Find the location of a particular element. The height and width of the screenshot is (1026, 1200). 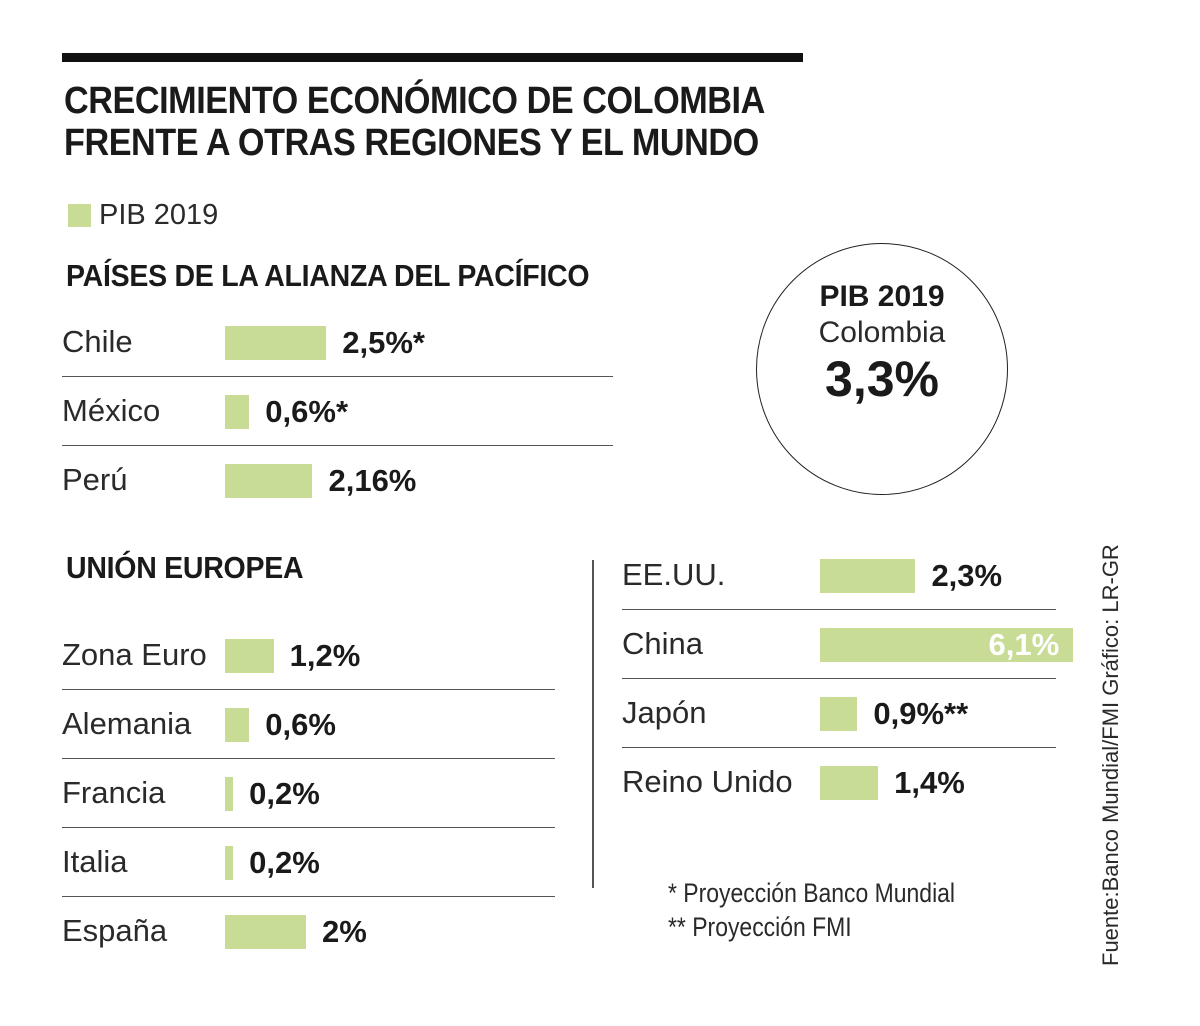

bar-row: Zona Euro 1,2% is located at coordinates (308, 655).